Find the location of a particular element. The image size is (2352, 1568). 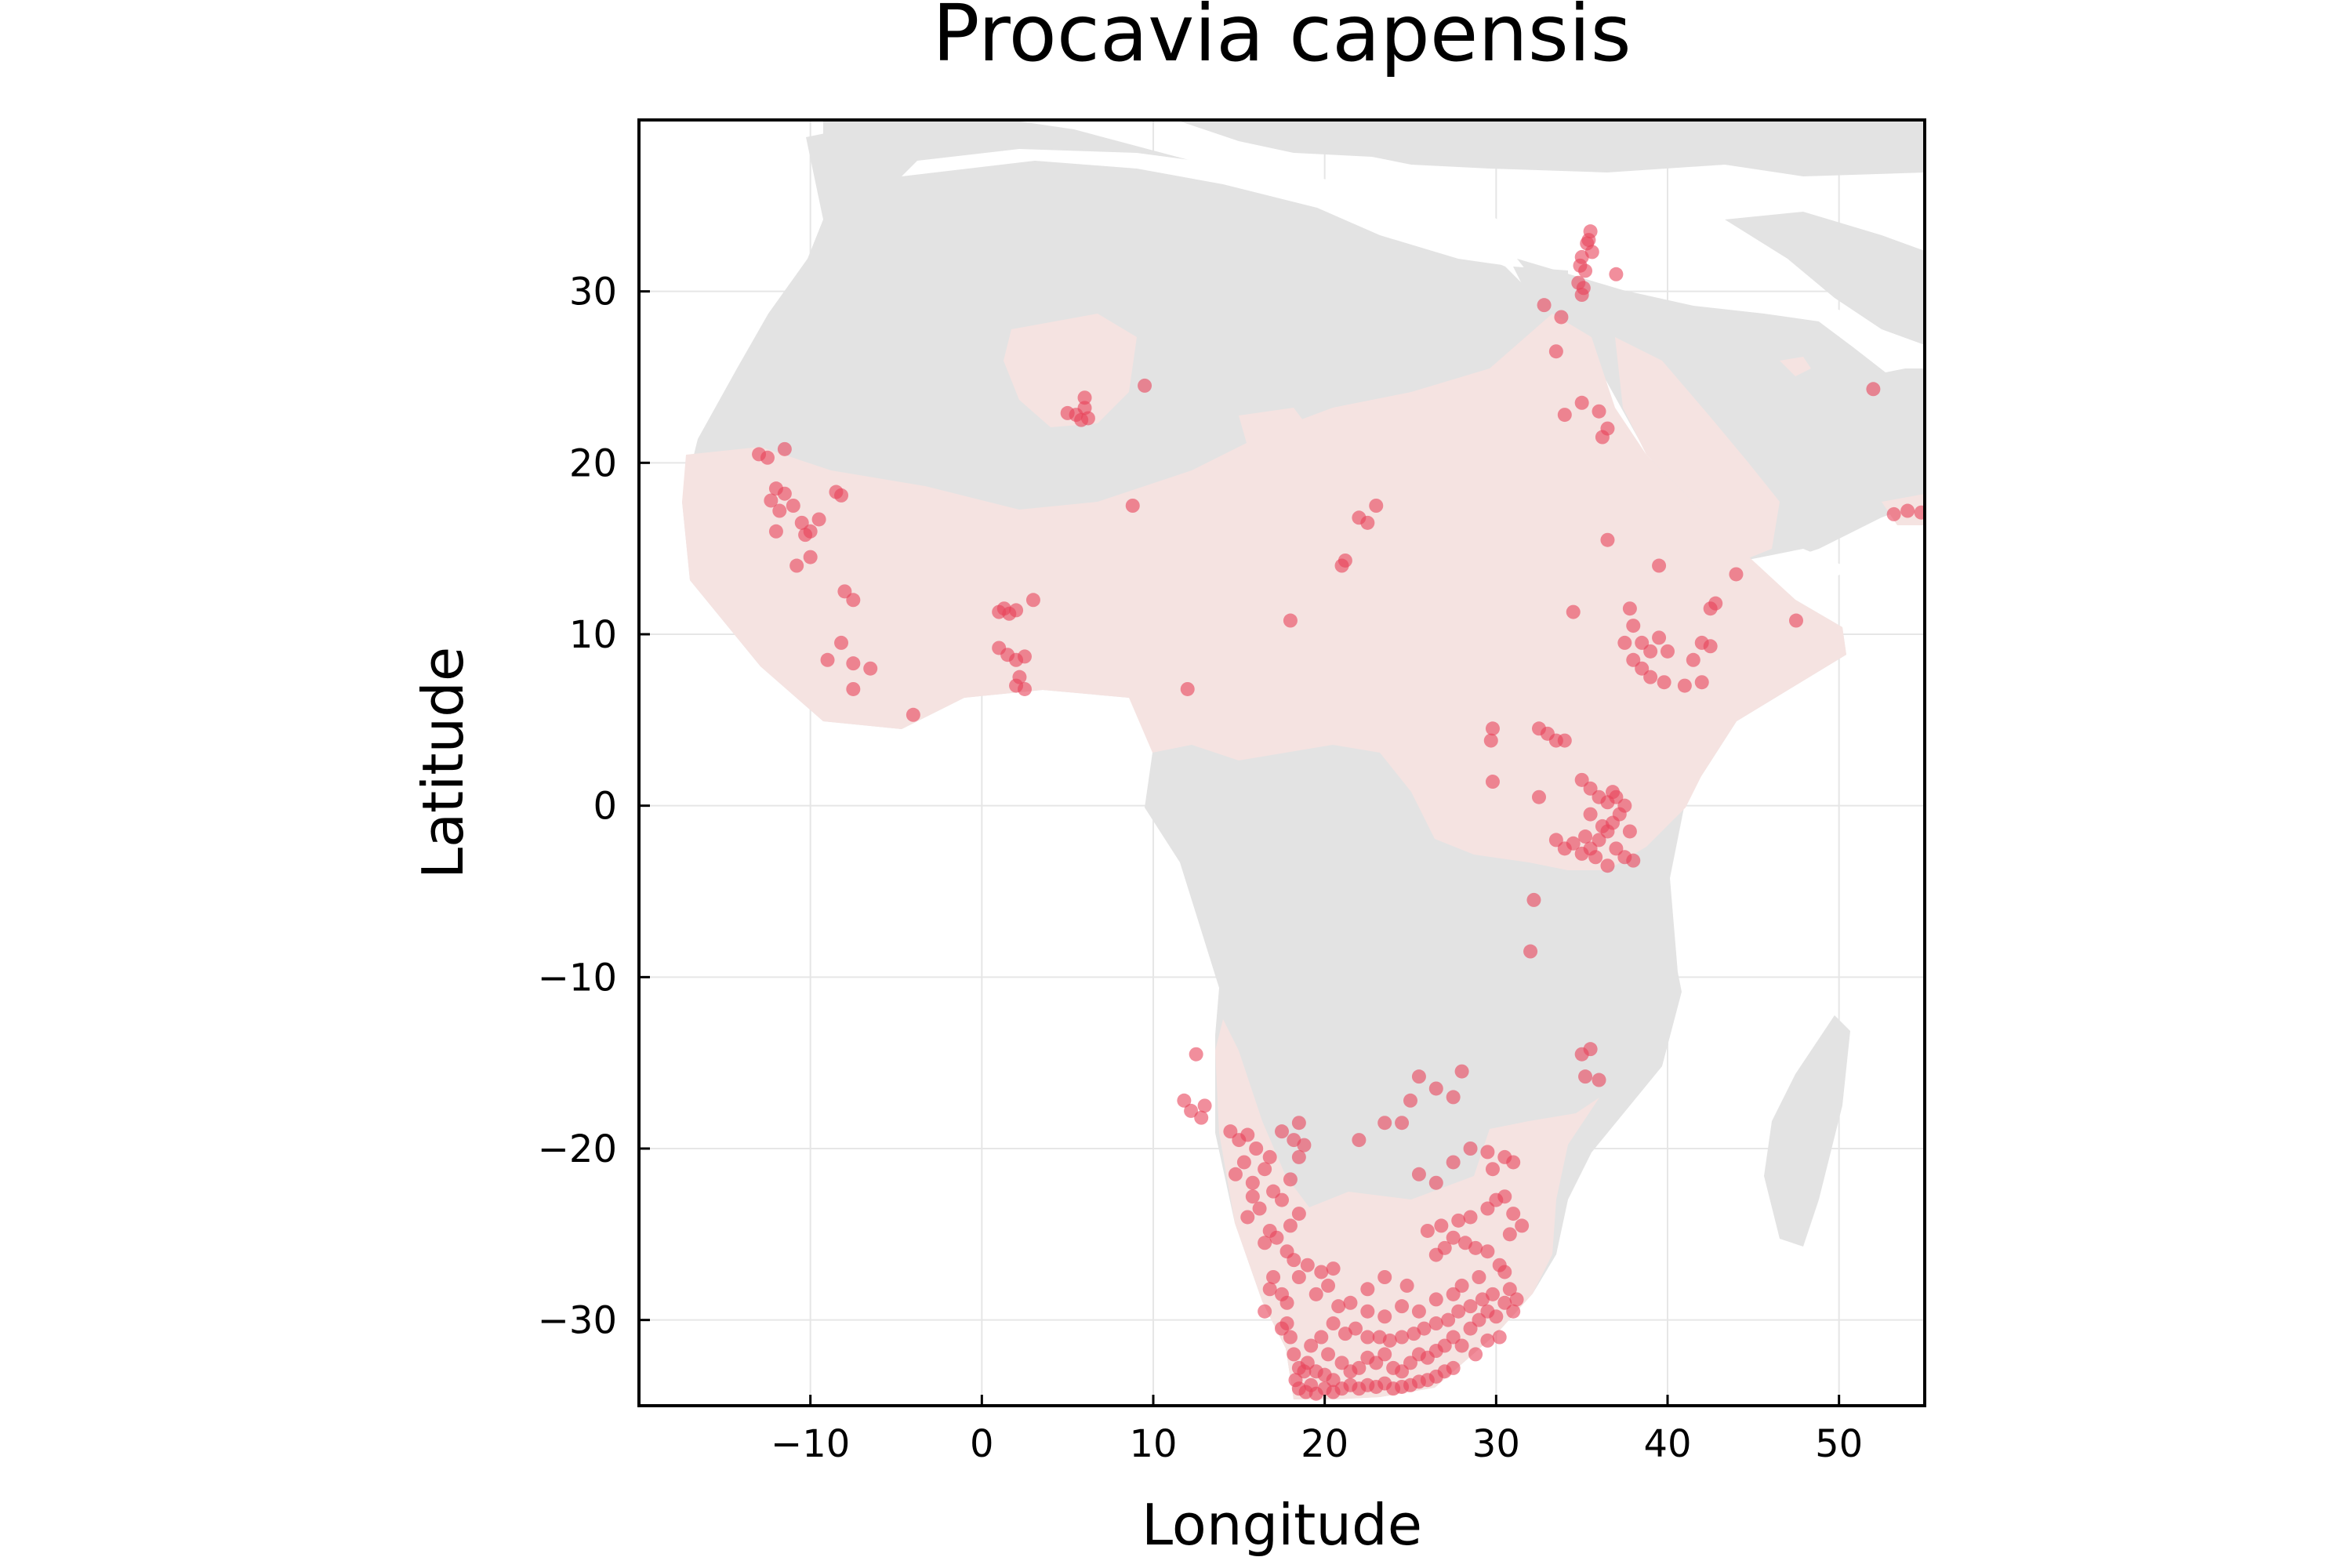

iran-landmass is located at coordinates (1825, 278).